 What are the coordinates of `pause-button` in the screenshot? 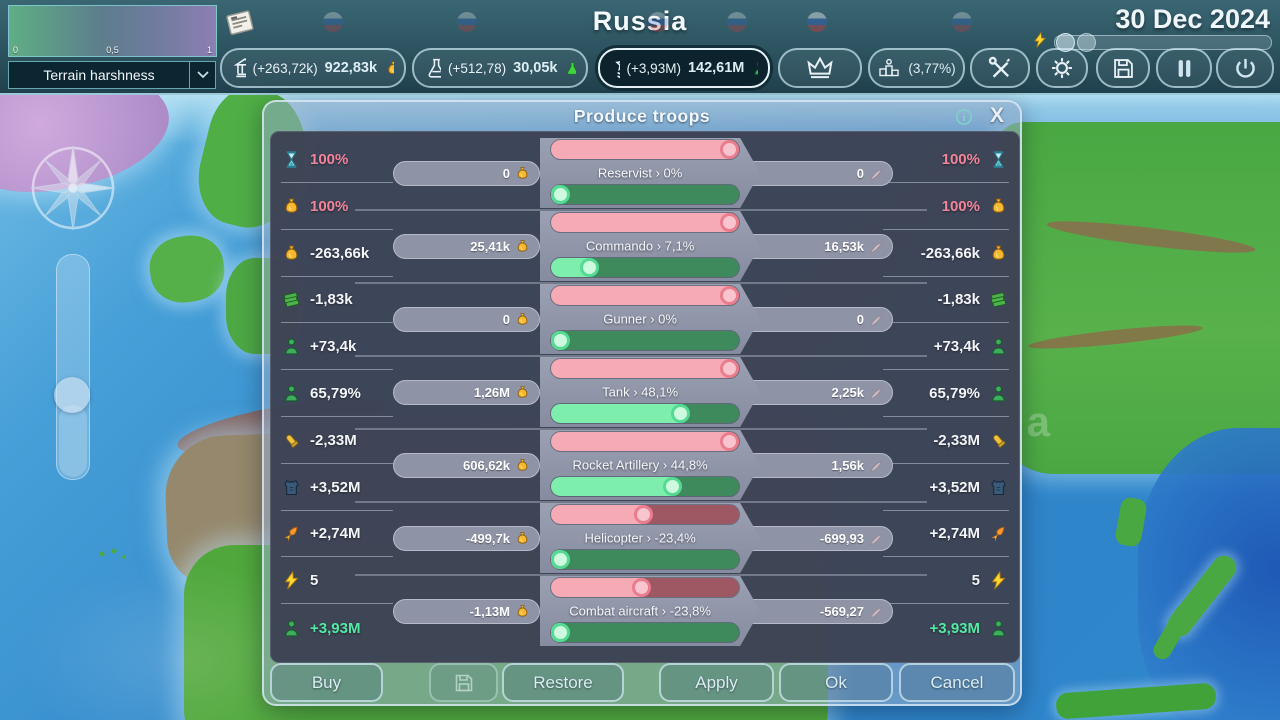 It's located at (1184, 68).